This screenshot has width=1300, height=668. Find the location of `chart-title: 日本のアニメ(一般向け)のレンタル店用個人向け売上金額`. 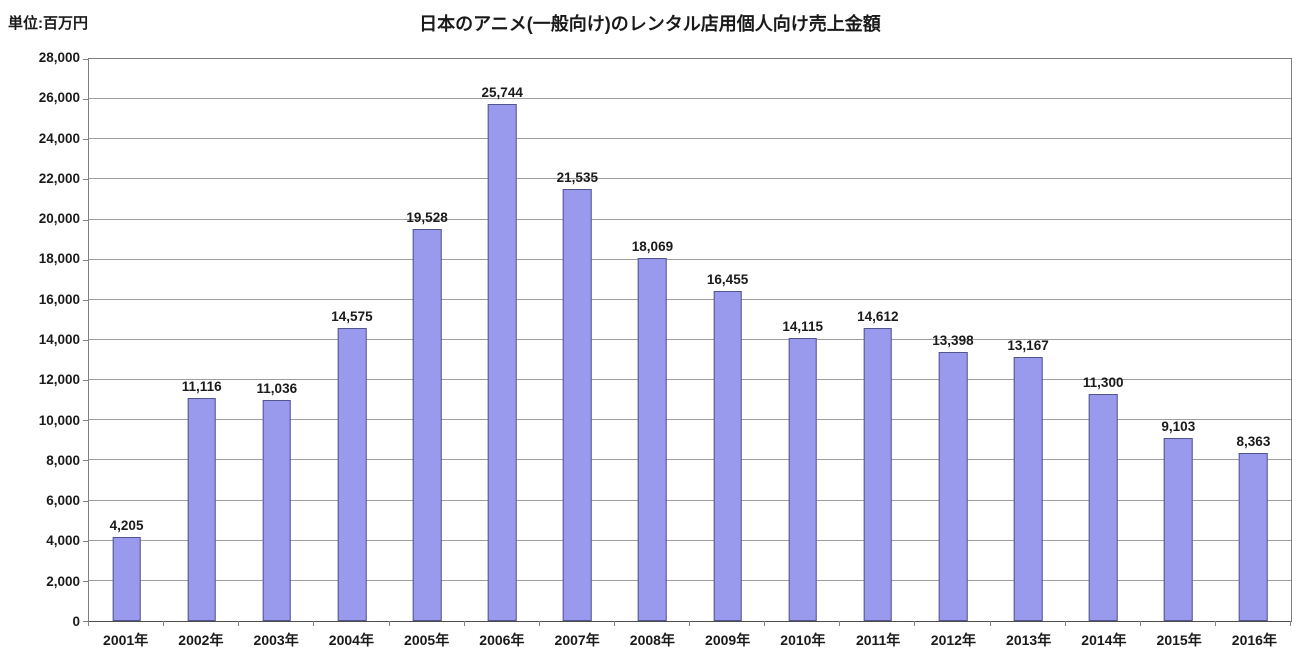

chart-title: 日本のアニメ(一般向け)のレンタル店用個人向け売上金額 is located at coordinates (650, 24).